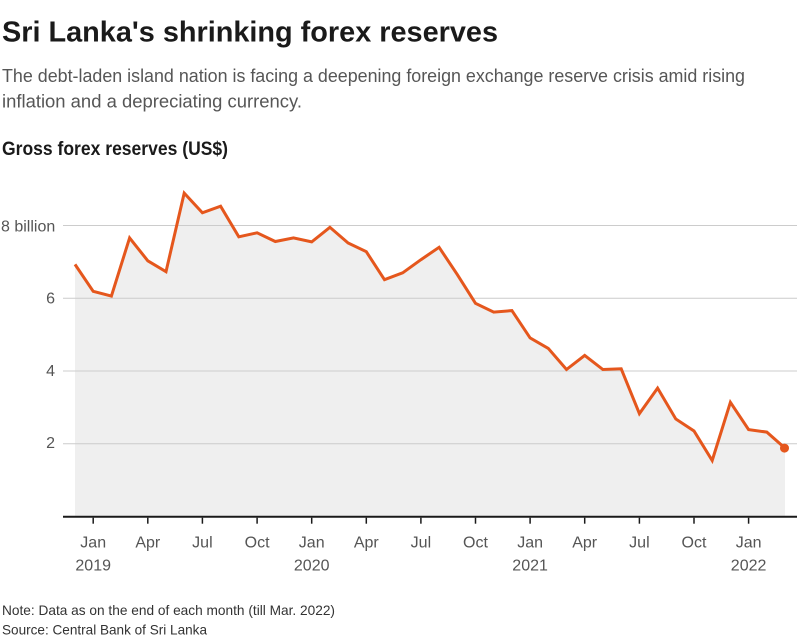 The image size is (800, 643). Describe the element at coordinates (104, 630) in the screenshot. I see `svg-text:Source: Central Bank of Sri La: Source: Central Bank of Sri Lanka` at that location.